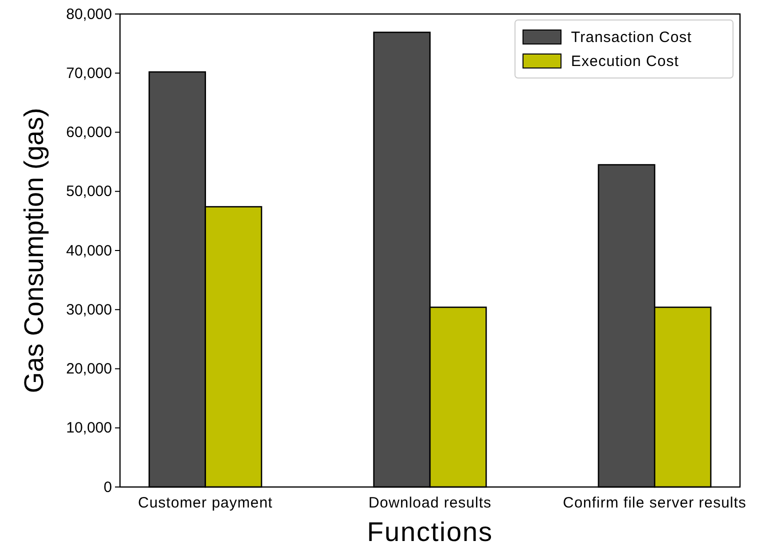 The width and height of the screenshot is (774, 547). I want to click on y-axis-title: Gas Consumption (gas), so click(34, 251).